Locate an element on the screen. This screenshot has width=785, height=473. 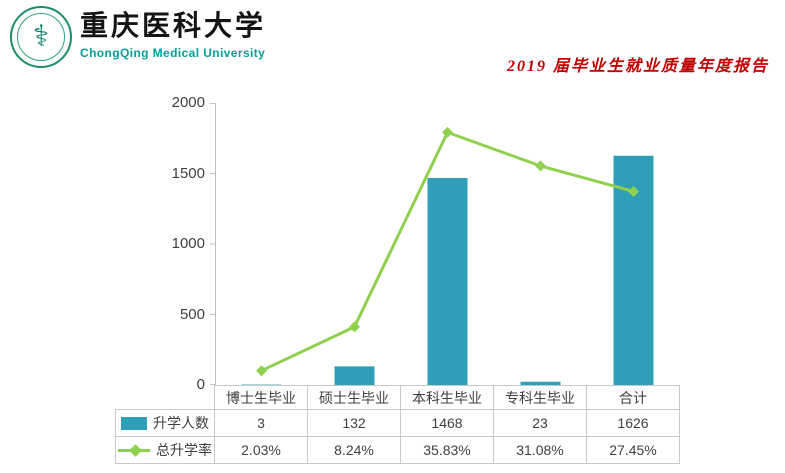
legend-item-bar-series: 升学人数 is located at coordinates (165, 423).